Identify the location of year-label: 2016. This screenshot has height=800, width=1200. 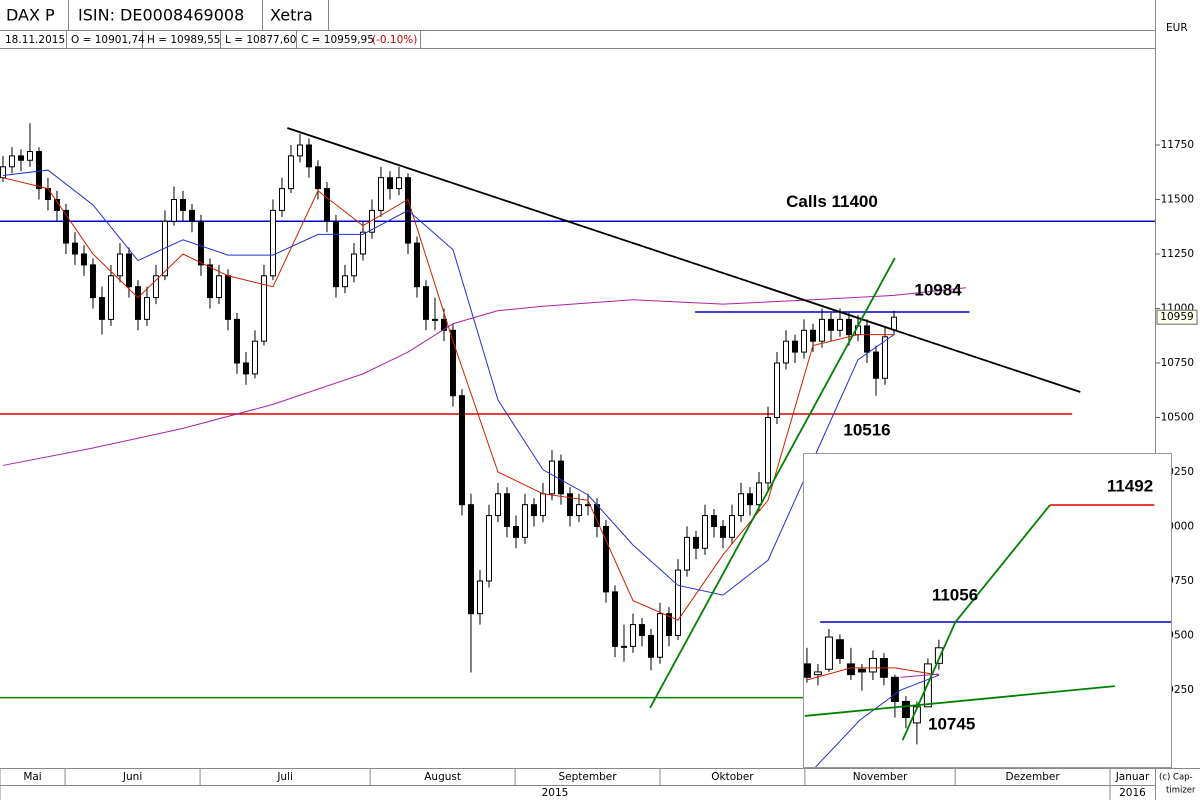
(1132, 793).